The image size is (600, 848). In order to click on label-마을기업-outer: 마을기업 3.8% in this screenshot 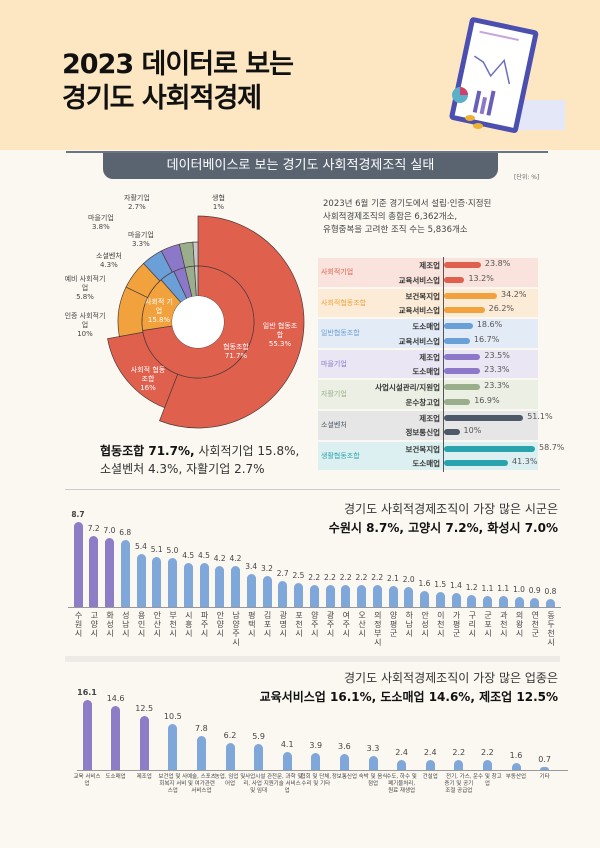, I will do `click(101, 222)`.